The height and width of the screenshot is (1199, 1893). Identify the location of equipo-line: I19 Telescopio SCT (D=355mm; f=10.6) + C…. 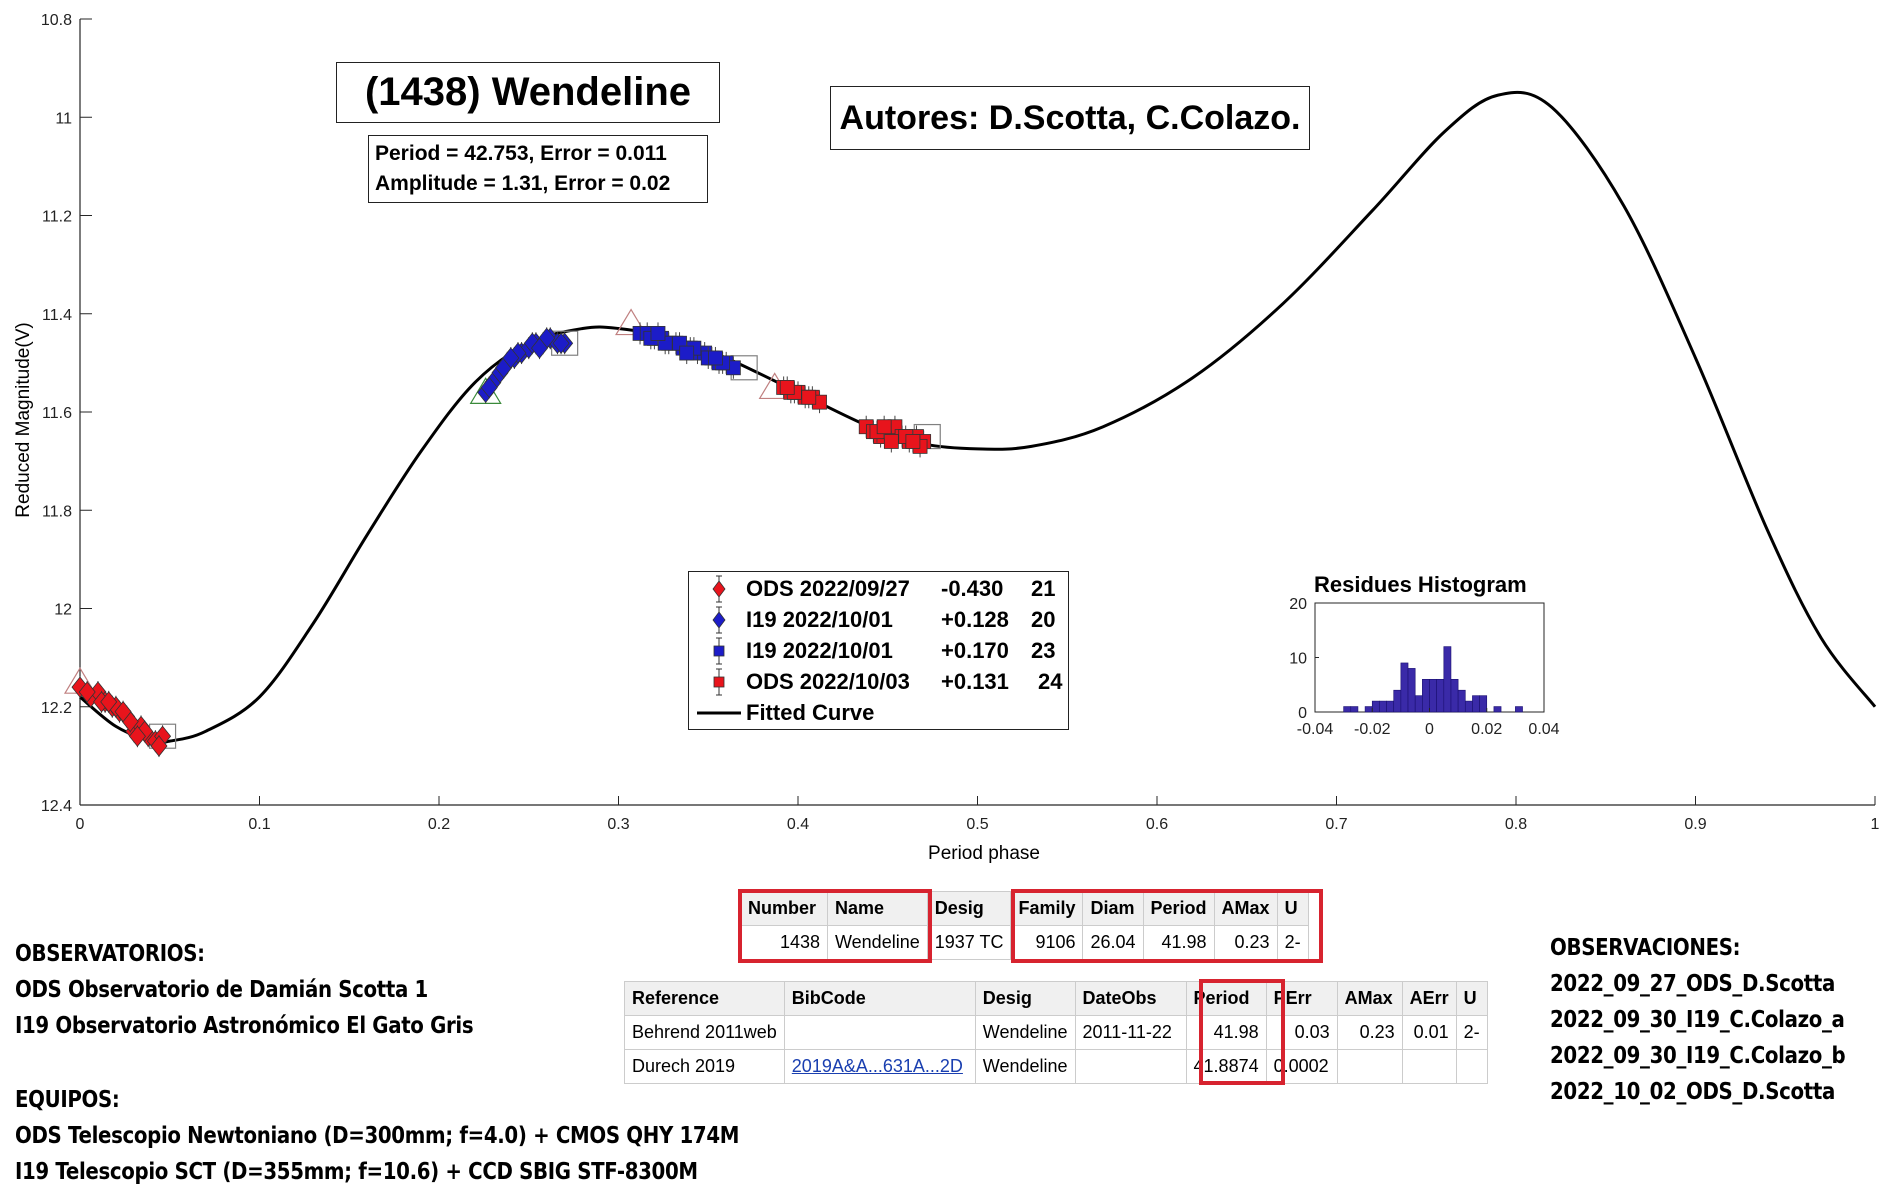
(356, 1172).